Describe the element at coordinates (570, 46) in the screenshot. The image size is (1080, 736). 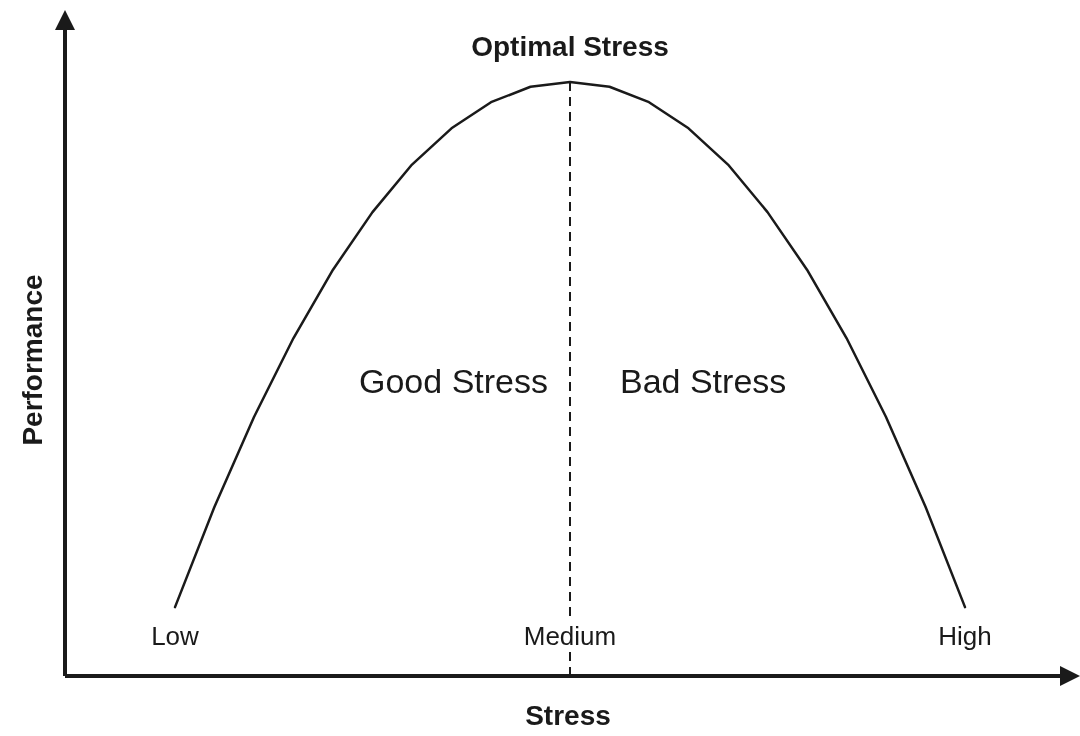
I see `text: Optimal Stress` at that location.